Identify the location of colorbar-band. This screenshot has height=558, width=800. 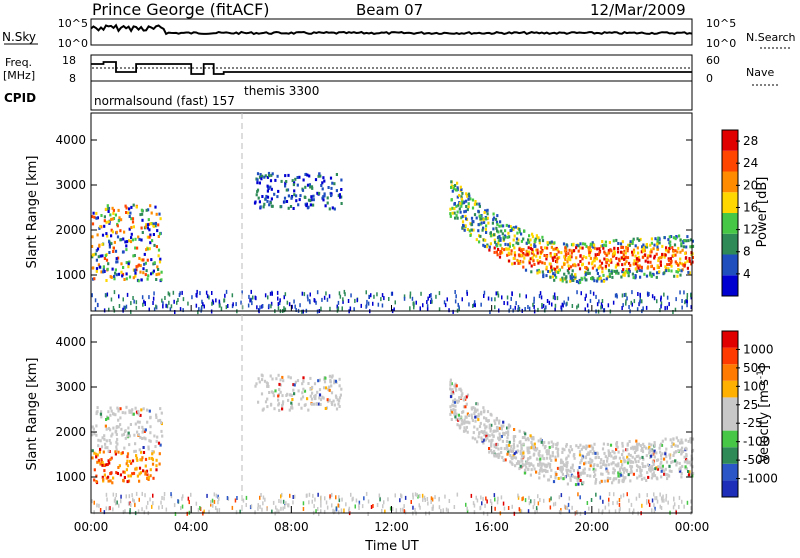
(730, 265).